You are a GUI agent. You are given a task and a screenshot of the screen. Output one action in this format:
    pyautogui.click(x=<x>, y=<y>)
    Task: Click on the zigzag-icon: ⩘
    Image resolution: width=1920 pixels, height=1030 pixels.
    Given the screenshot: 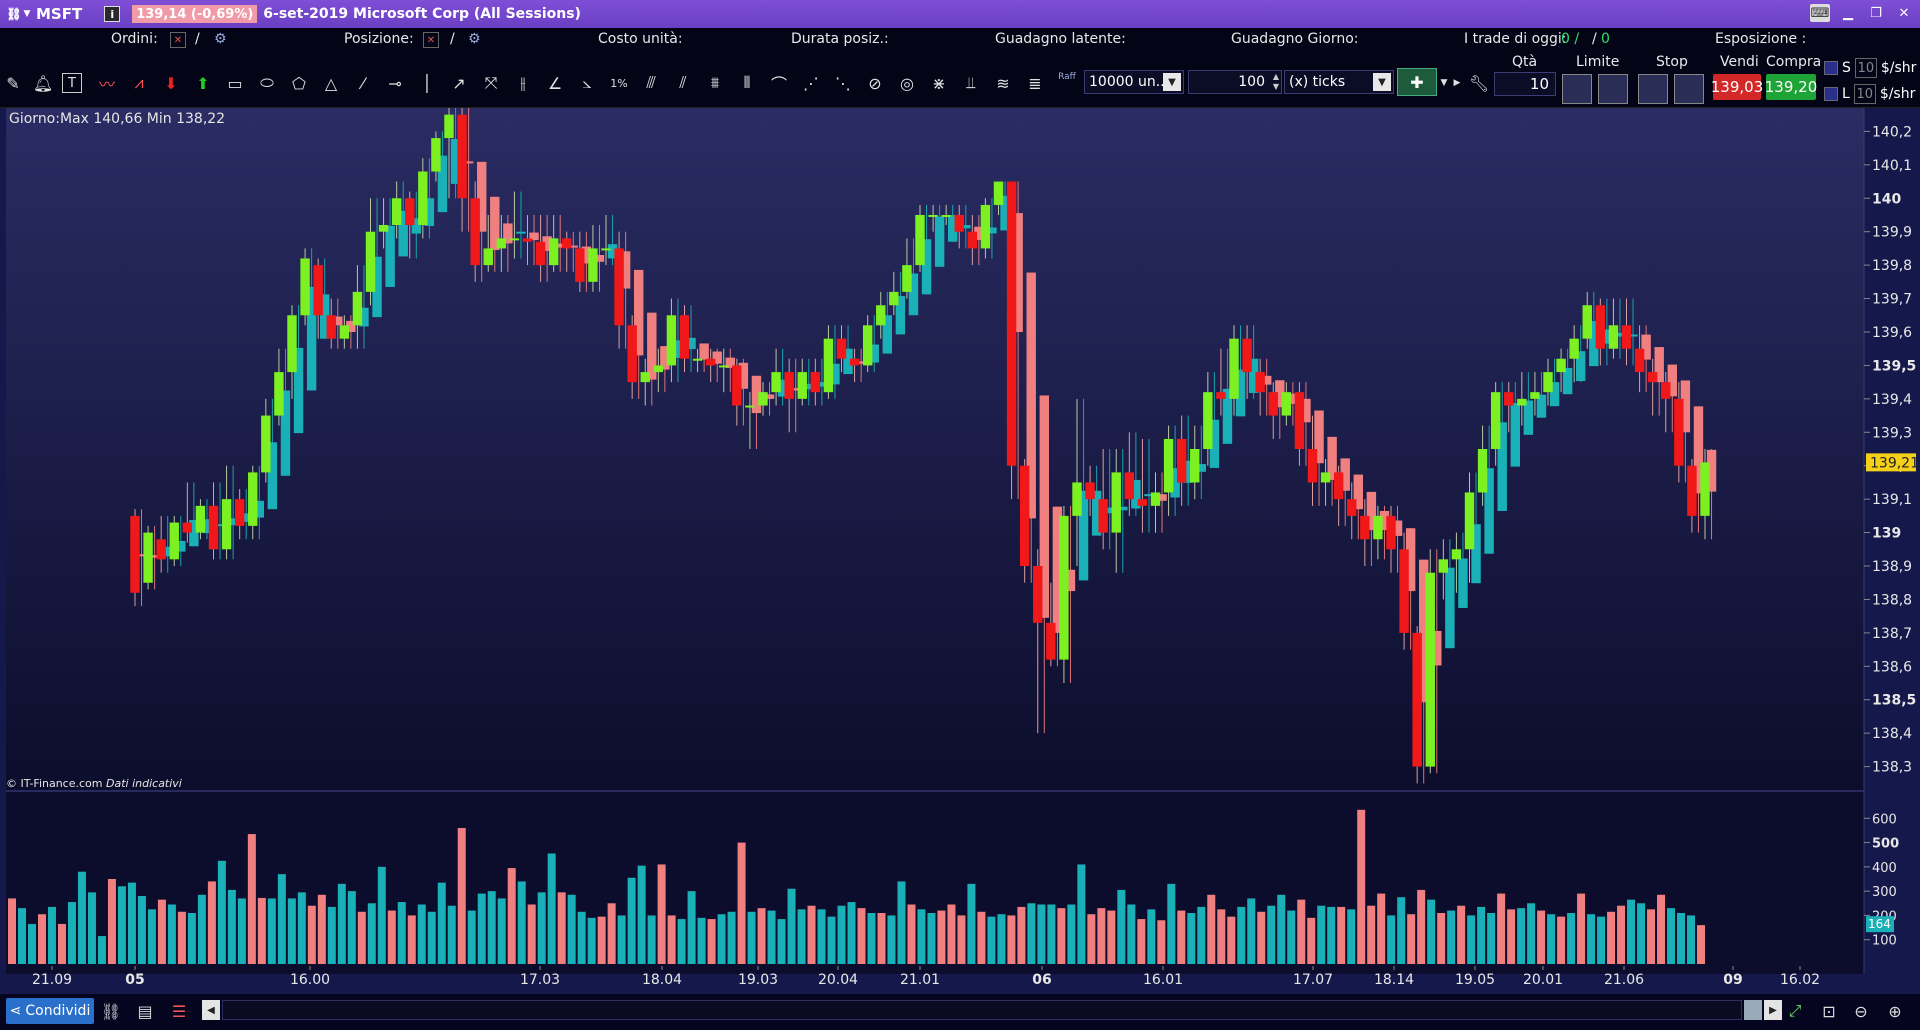 What is the action you would take?
    pyautogui.click(x=139, y=82)
    